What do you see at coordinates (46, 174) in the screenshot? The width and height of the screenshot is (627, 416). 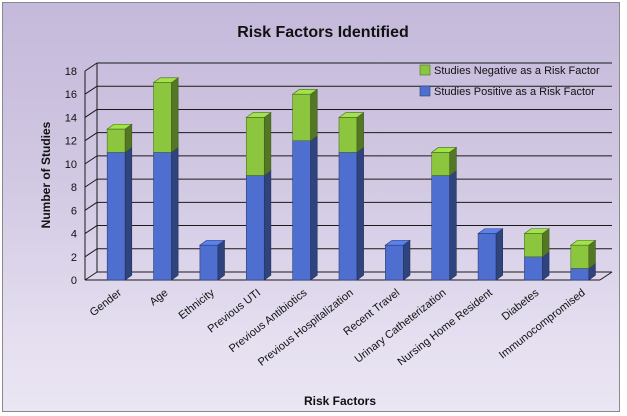 I see `y-axis-title: Number of Studies` at bounding box center [46, 174].